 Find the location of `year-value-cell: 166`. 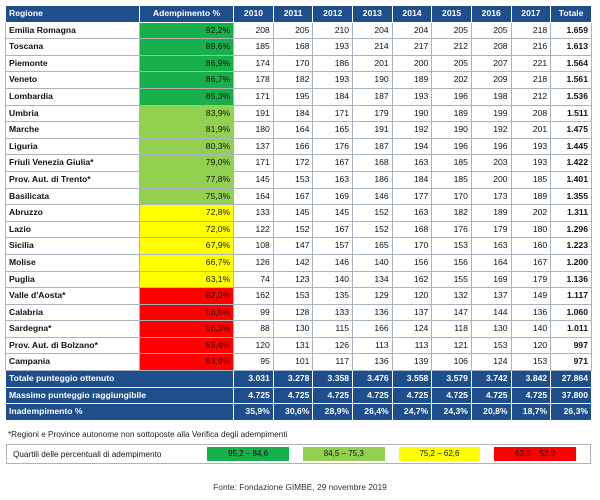

year-value-cell: 166 is located at coordinates (293, 146).